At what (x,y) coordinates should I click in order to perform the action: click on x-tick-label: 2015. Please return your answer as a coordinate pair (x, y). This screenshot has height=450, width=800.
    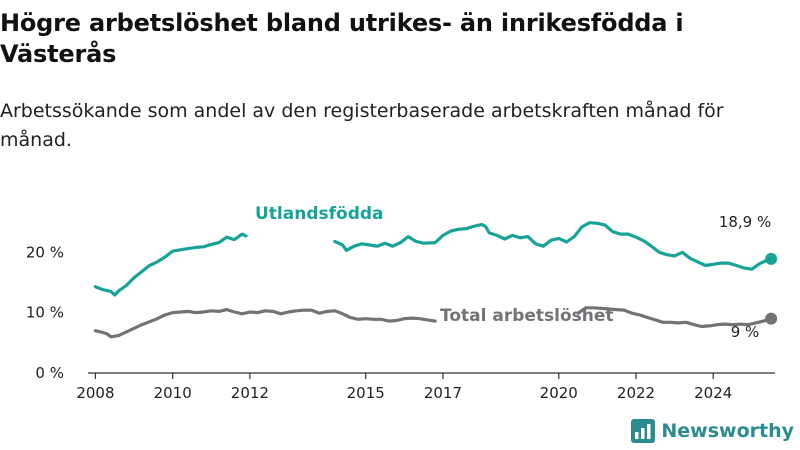
    Looking at the image, I should click on (366, 393).